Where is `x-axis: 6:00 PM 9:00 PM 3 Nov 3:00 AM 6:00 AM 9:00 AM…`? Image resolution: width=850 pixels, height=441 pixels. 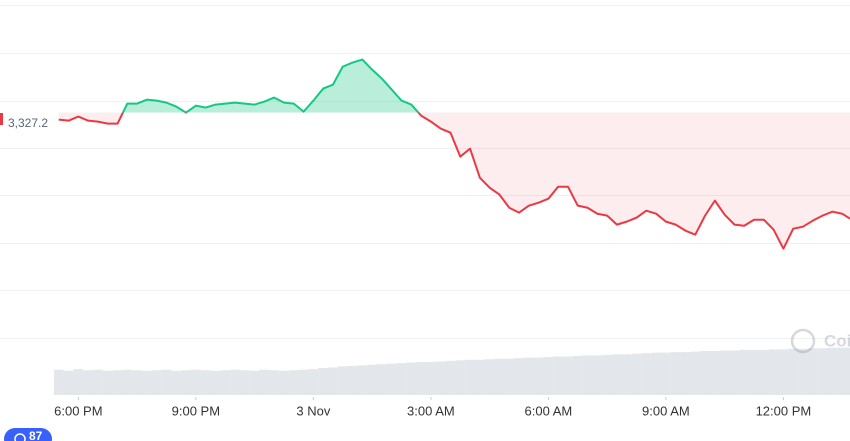 x-axis: 6:00 PM 9:00 PM 3 Nov 3:00 AM 6:00 AM 9:00 AM… is located at coordinates (432, 407).